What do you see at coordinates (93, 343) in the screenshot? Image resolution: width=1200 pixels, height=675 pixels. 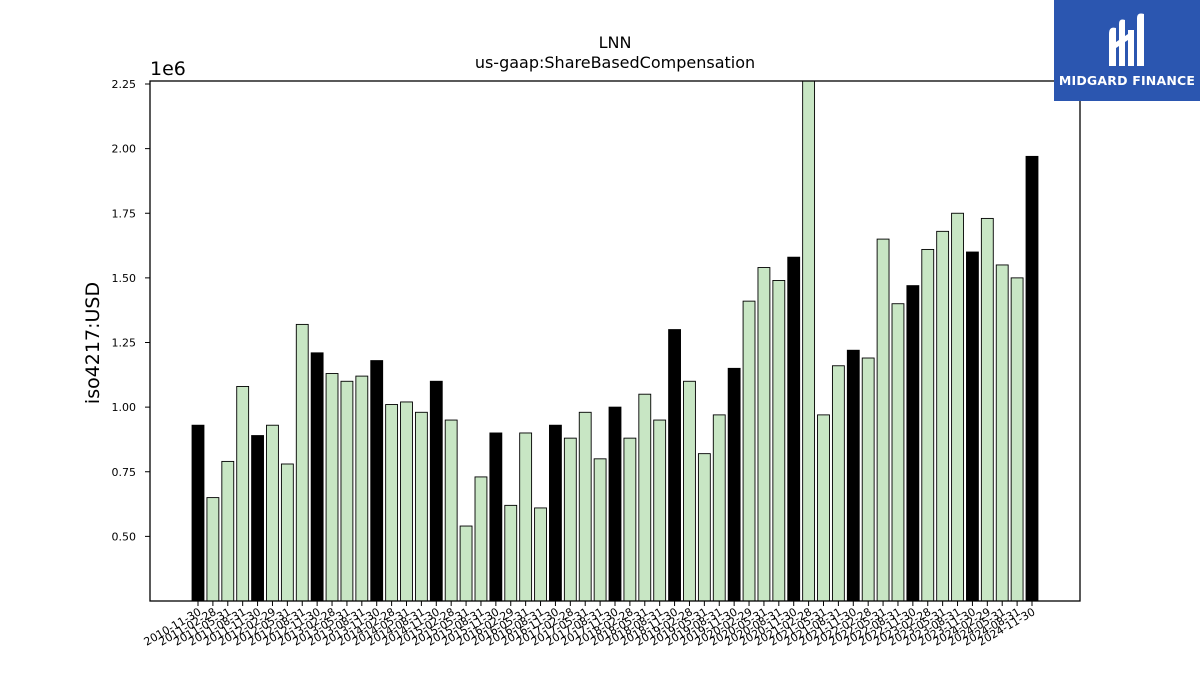 I see `y-axis-label: iso4217:USD` at bounding box center [93, 343].